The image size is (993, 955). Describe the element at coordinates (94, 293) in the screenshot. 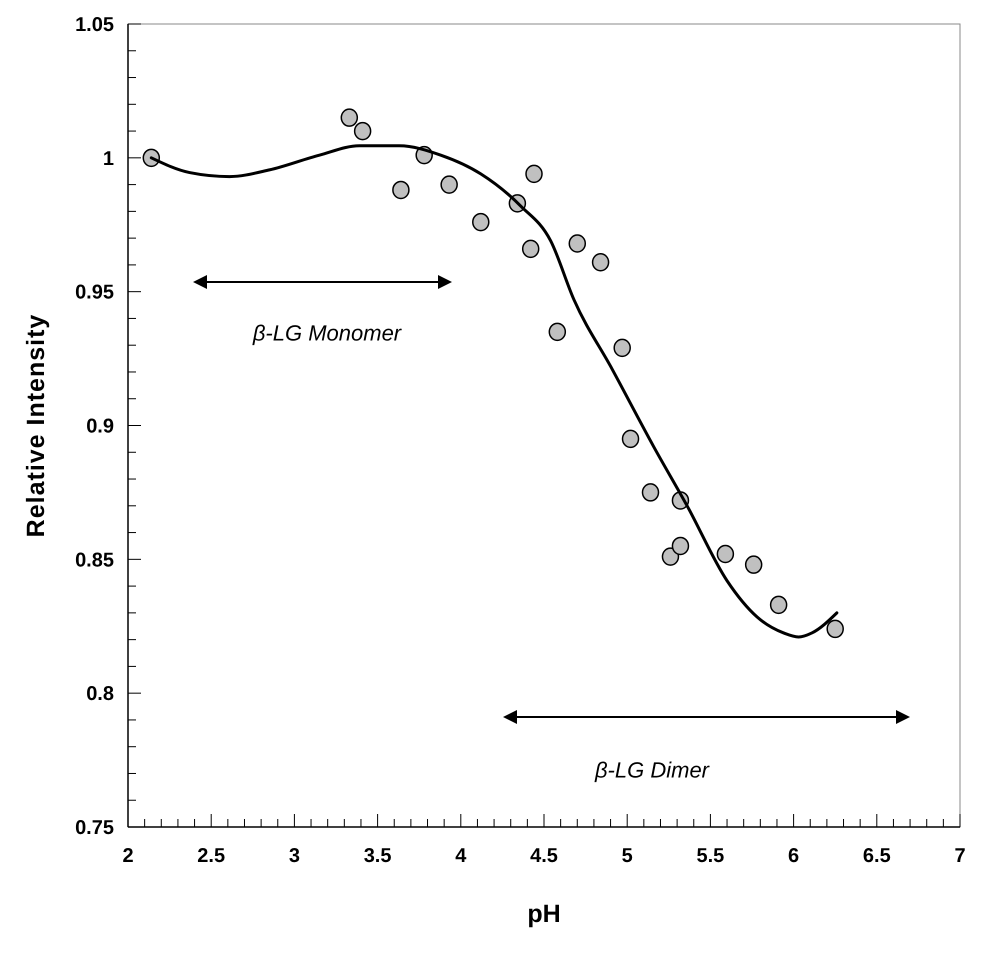

I see `y-tick-label: 0.95` at that location.